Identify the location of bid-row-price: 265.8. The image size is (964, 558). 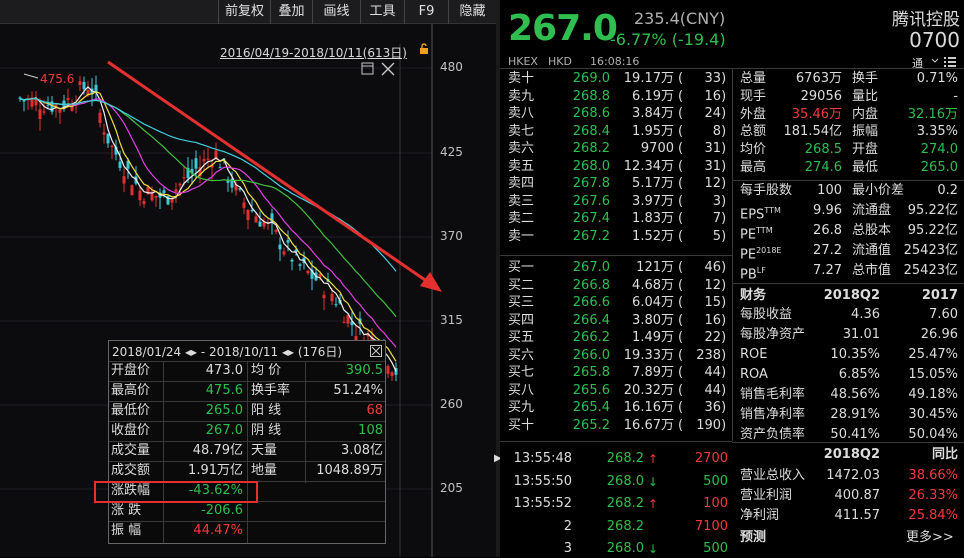
(591, 372).